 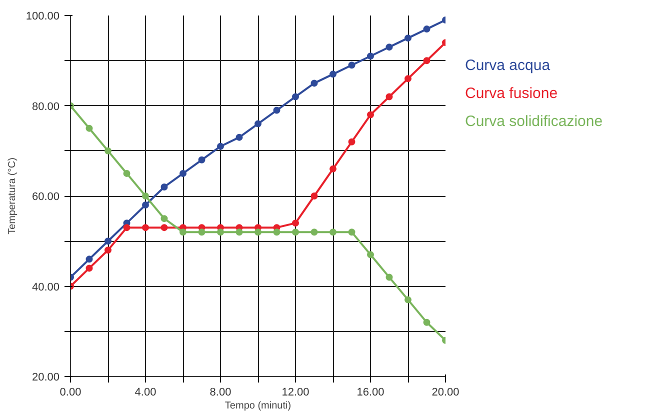 I want to click on y-tick-label: 40.00, so click(x=46, y=287).